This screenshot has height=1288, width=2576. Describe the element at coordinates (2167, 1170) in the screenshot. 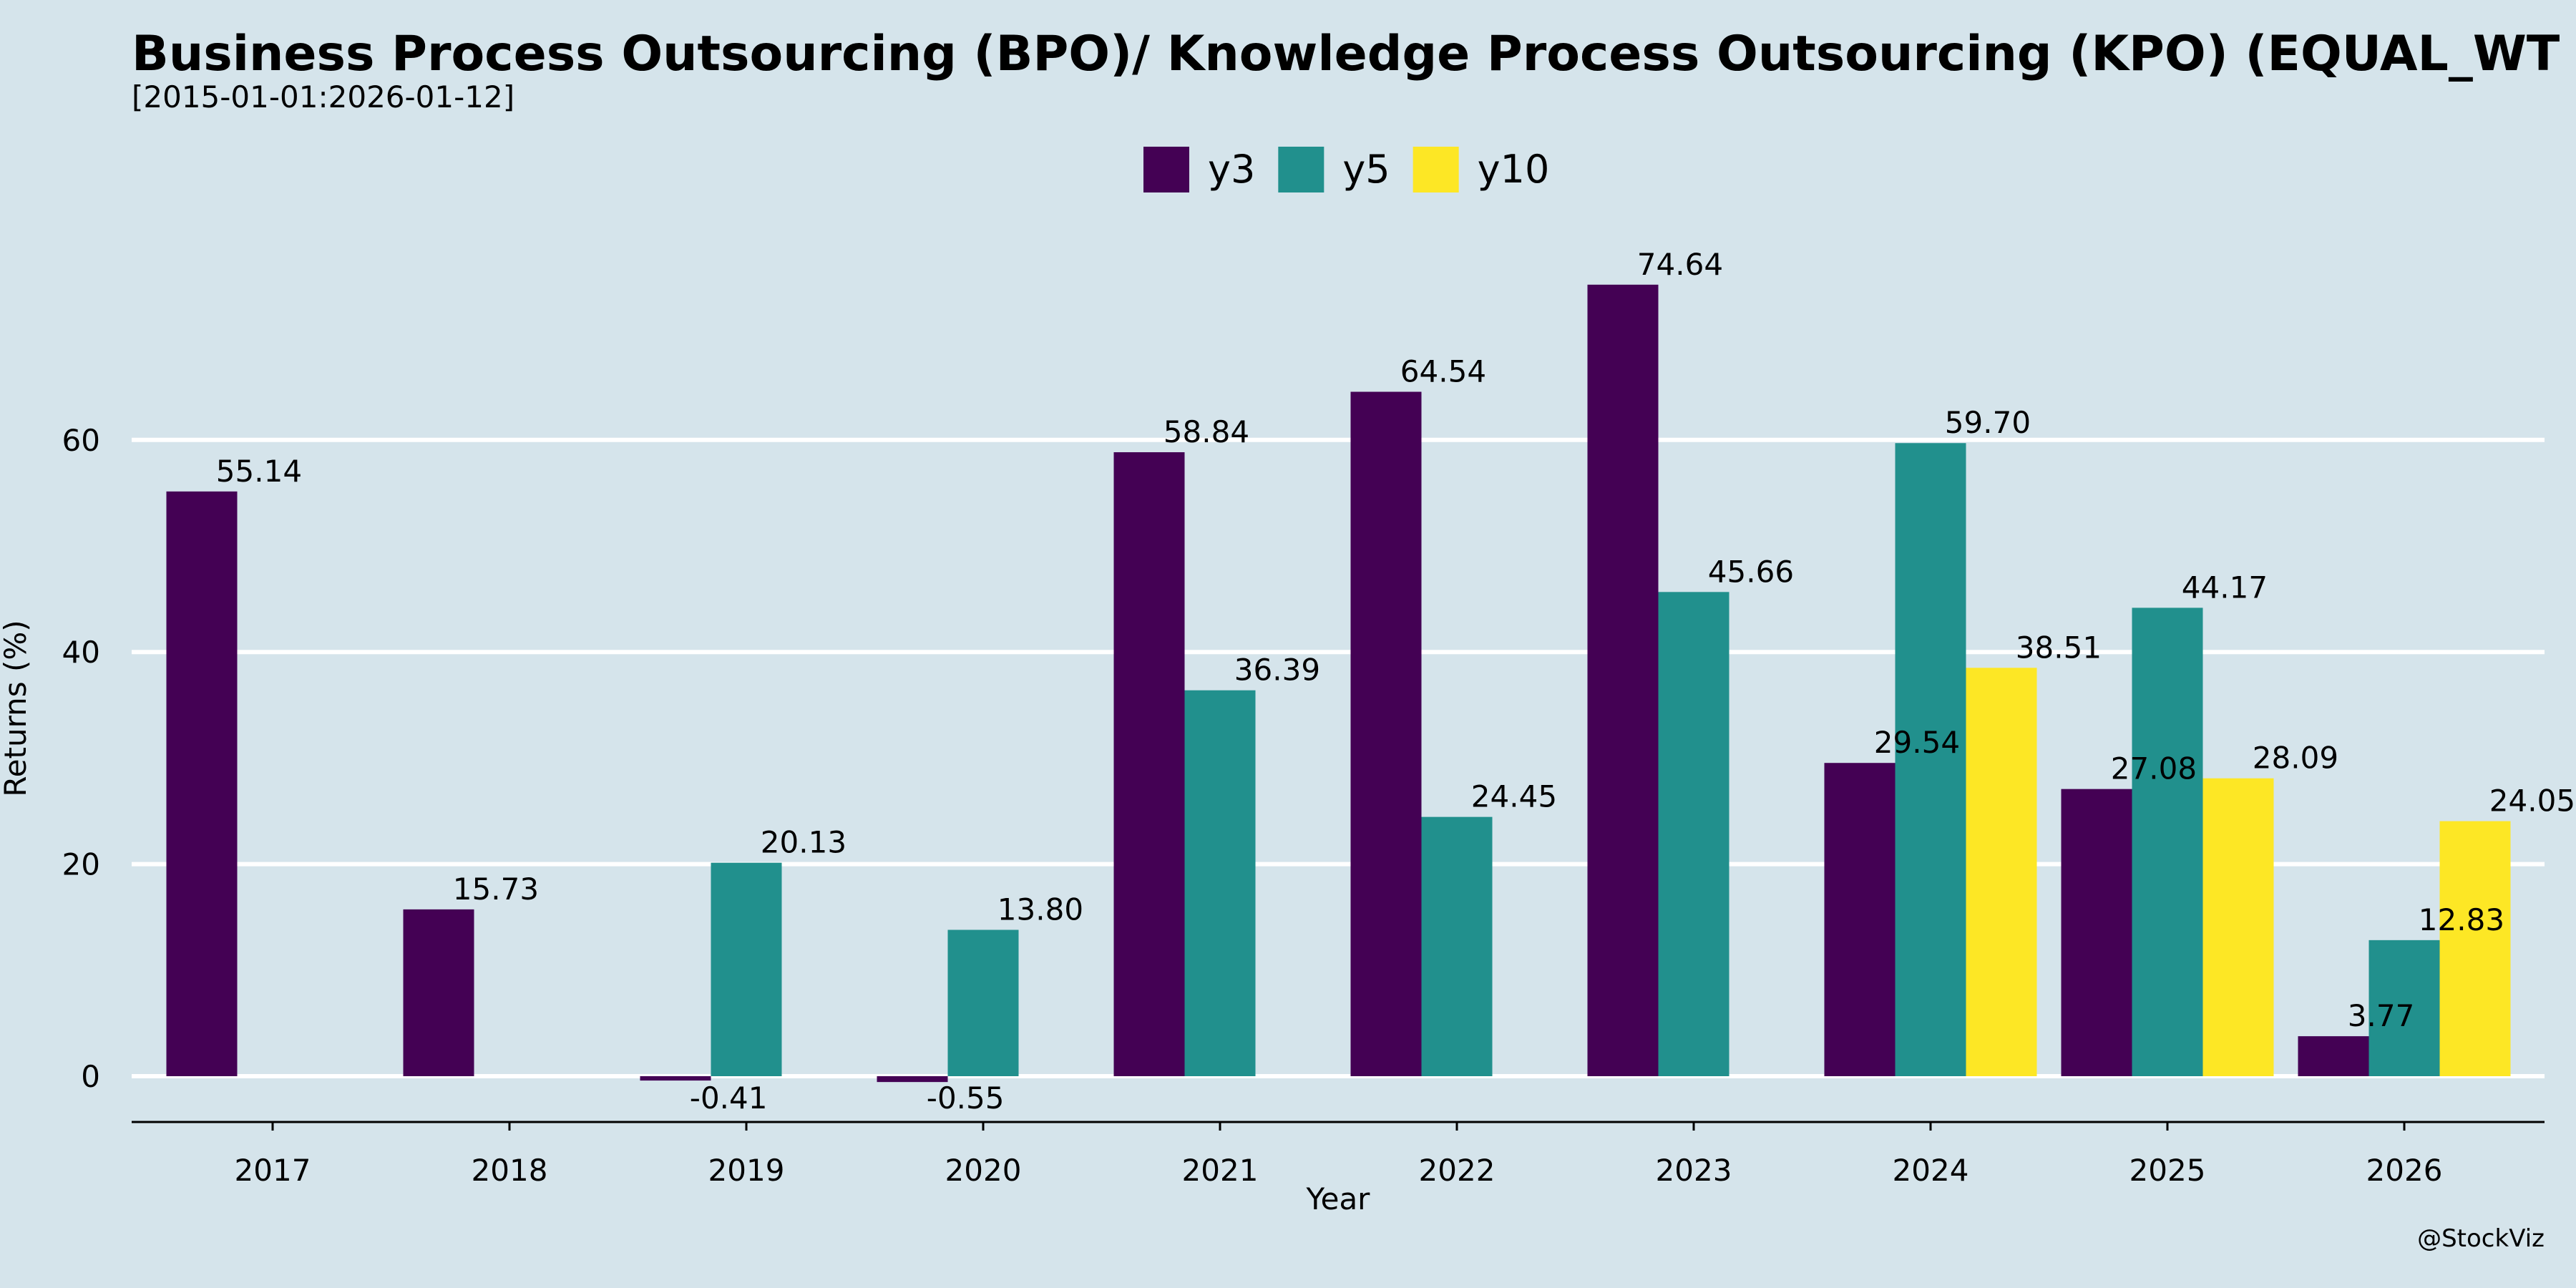

I see `x-tick-label: 2025` at that location.